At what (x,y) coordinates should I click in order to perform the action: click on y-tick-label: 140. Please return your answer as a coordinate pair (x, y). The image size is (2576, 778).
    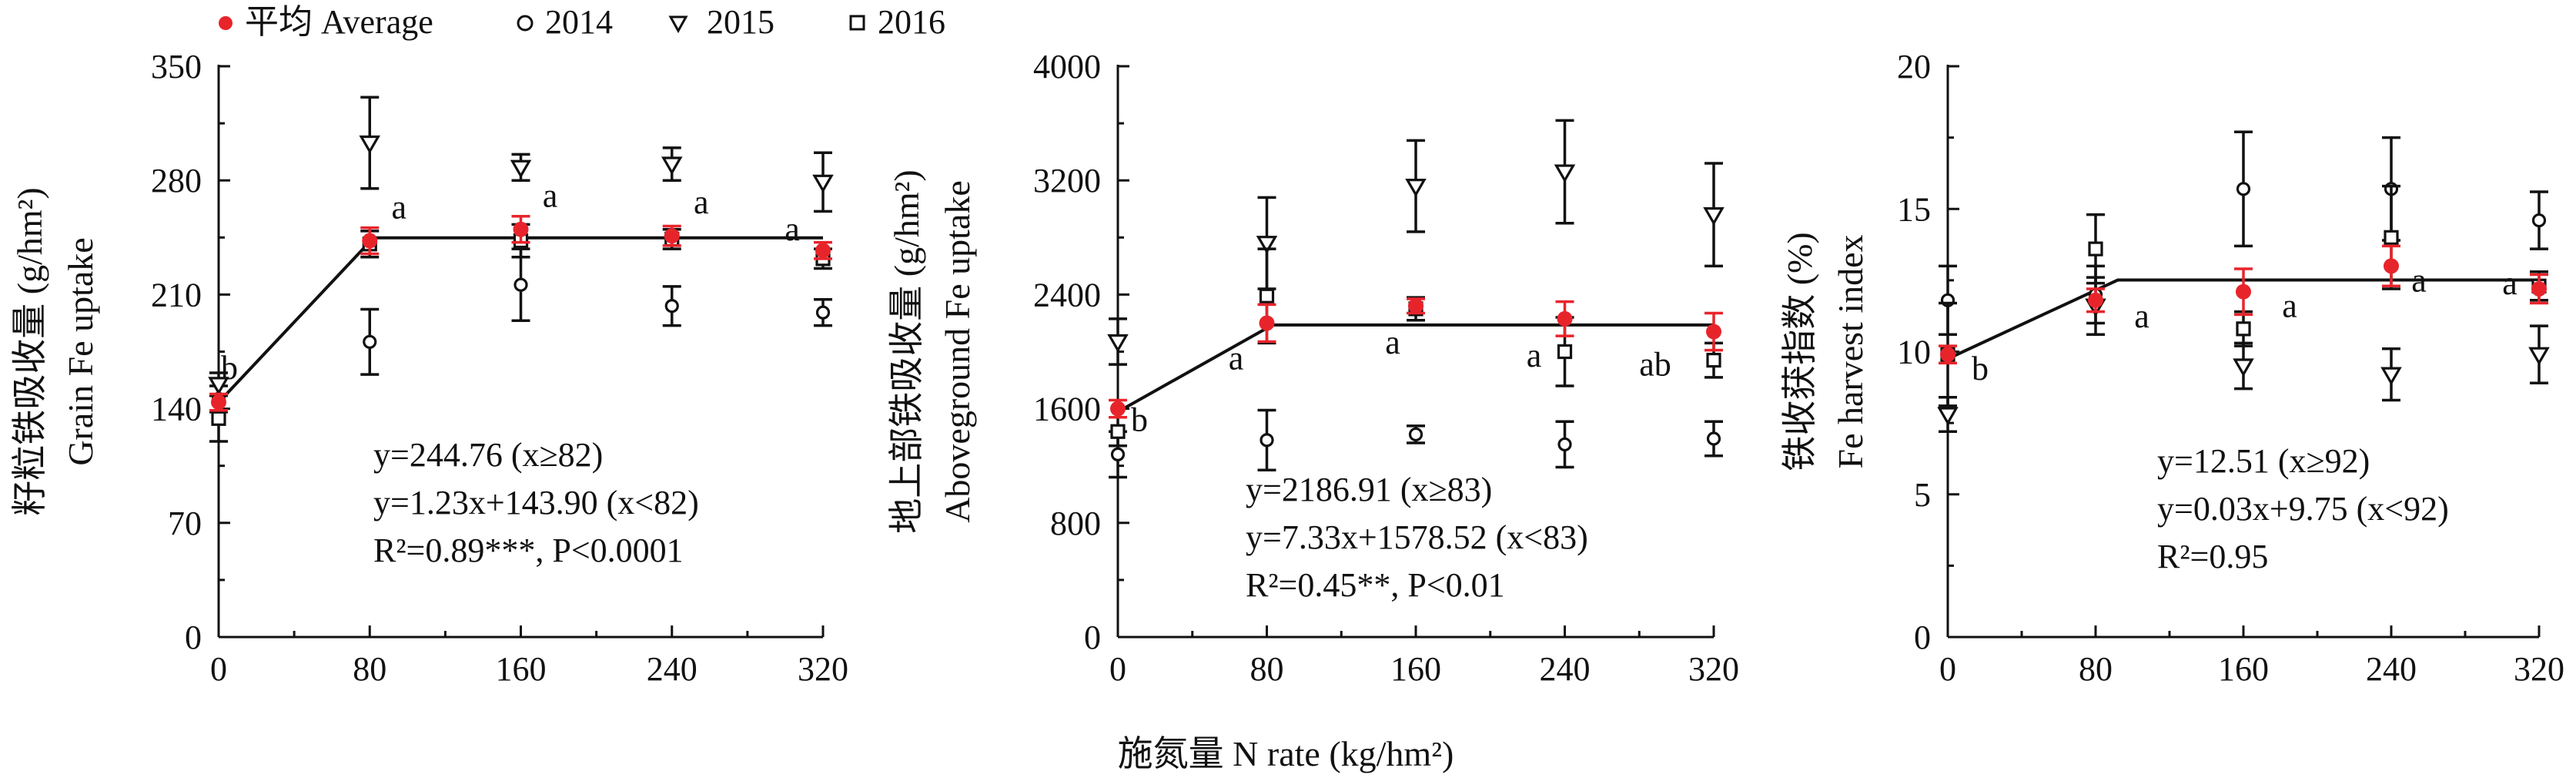
    Looking at the image, I should click on (177, 410).